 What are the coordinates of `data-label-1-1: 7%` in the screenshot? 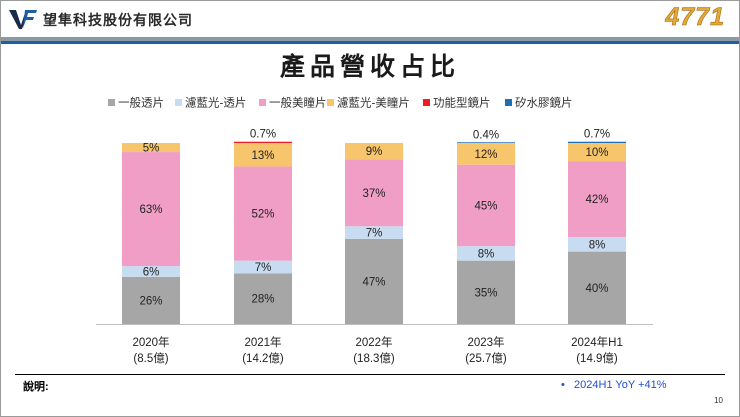 It's located at (263, 268).